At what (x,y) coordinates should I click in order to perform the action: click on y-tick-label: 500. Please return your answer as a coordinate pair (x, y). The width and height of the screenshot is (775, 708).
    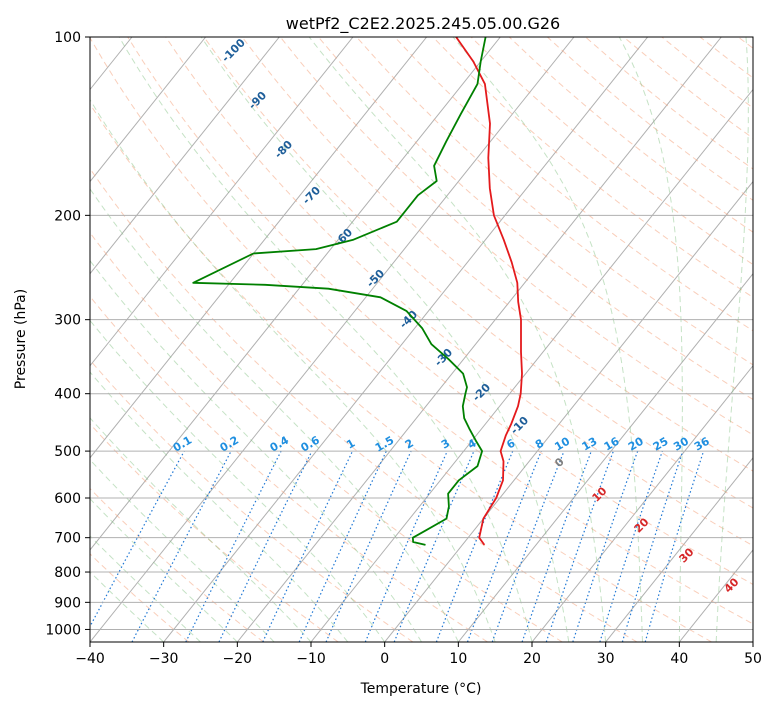
    Looking at the image, I should click on (67, 452).